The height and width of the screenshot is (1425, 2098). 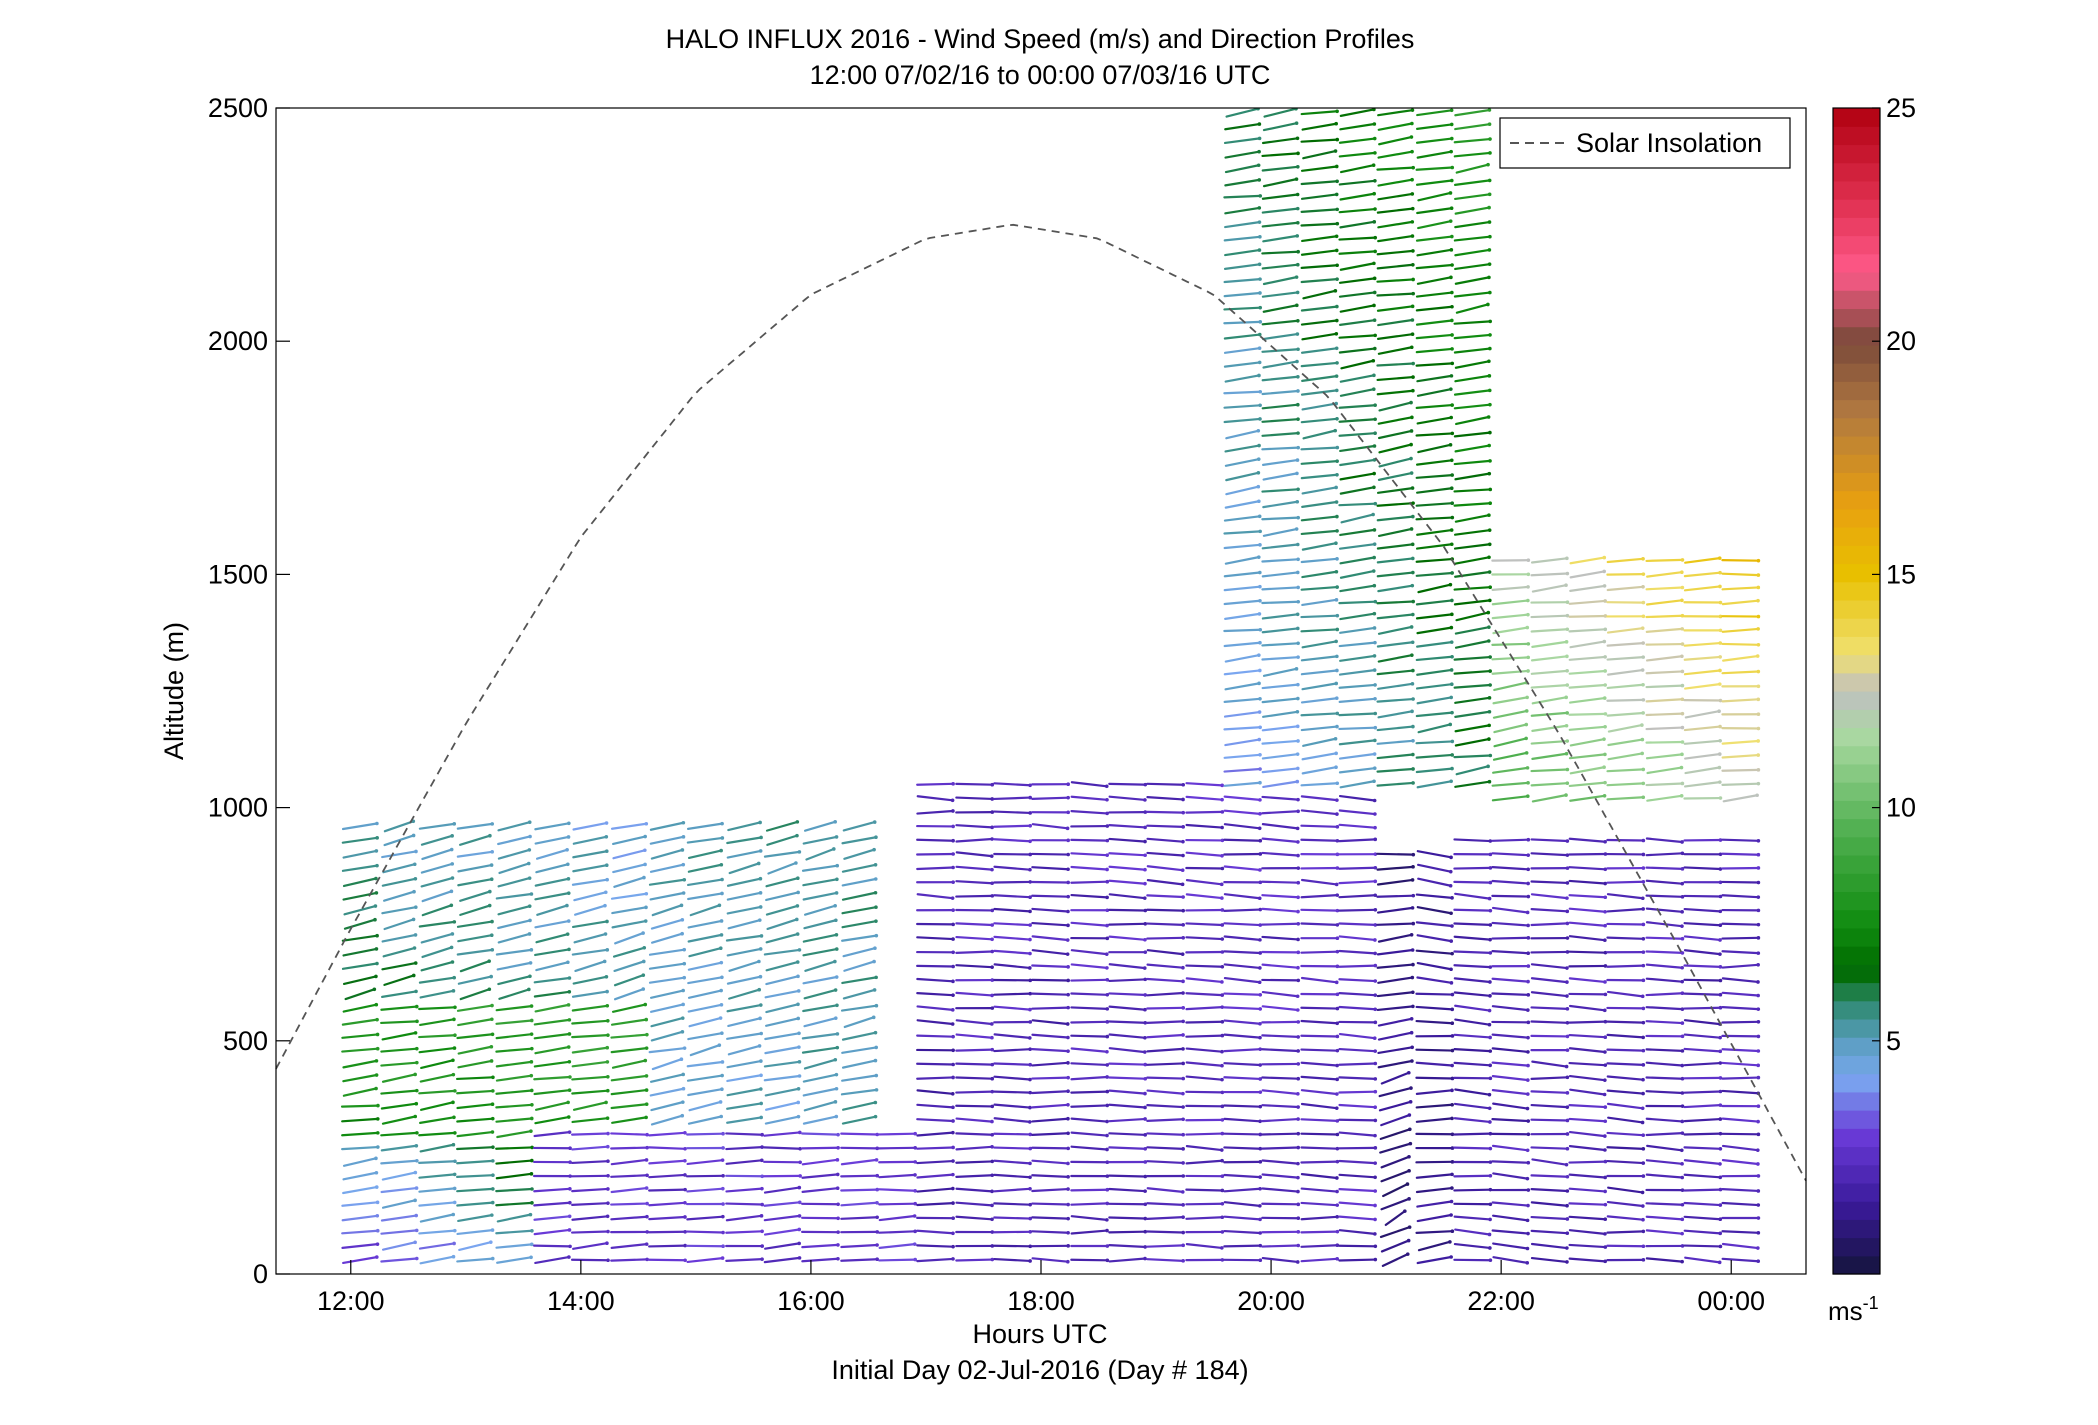 I want to click on x-tick-label: 20:00, so click(x=1271, y=1301).